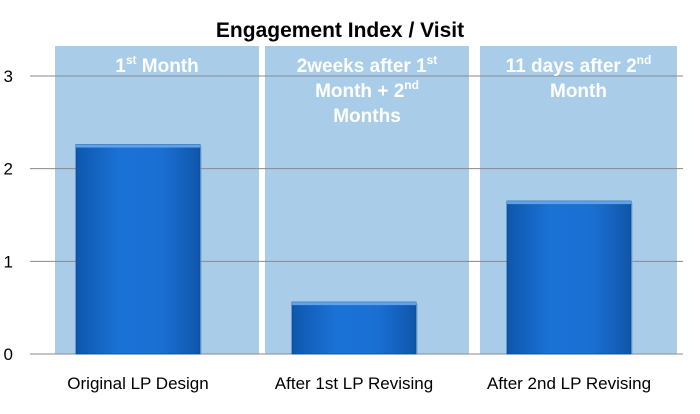 Image resolution: width=700 pixels, height=414 pixels. I want to click on x-category-label: After 2nd LP Revising, so click(569, 383).